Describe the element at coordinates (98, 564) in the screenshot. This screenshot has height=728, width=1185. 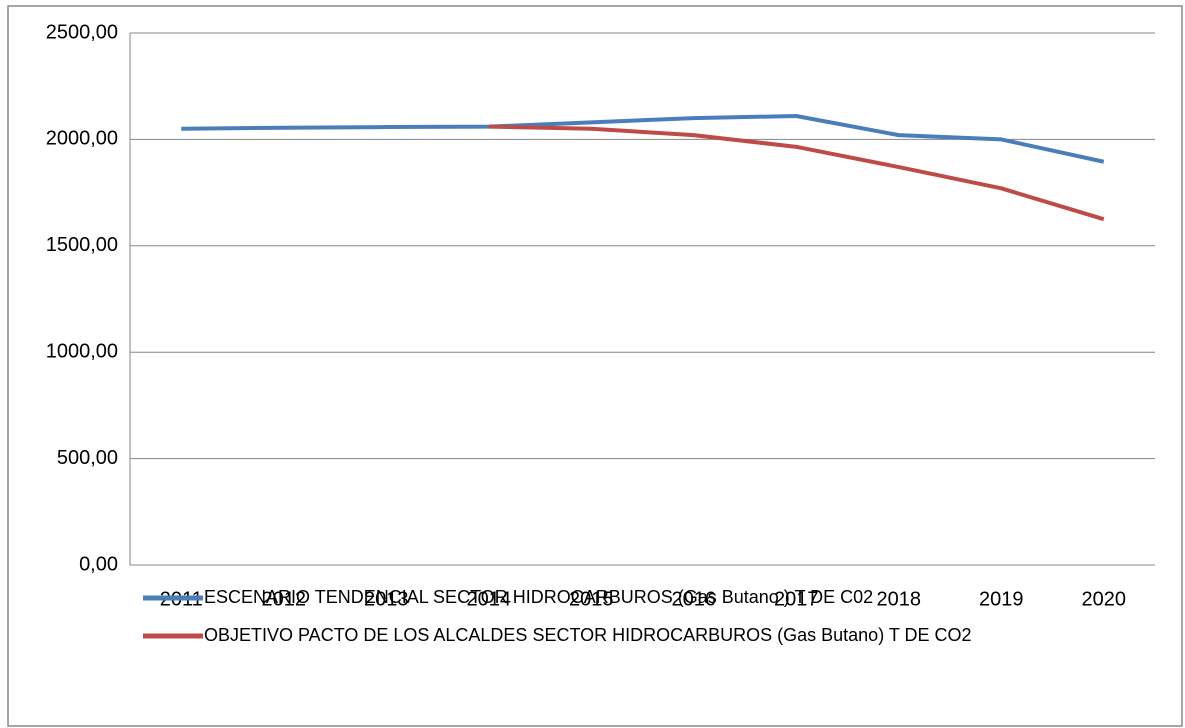
I see `y-tick-label: 0,00` at that location.